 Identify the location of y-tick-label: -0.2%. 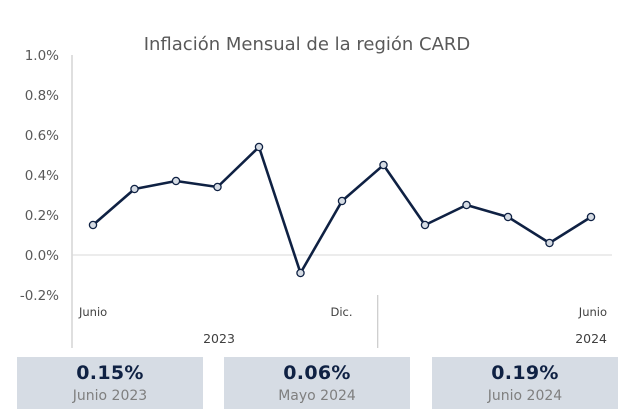
(39, 296).